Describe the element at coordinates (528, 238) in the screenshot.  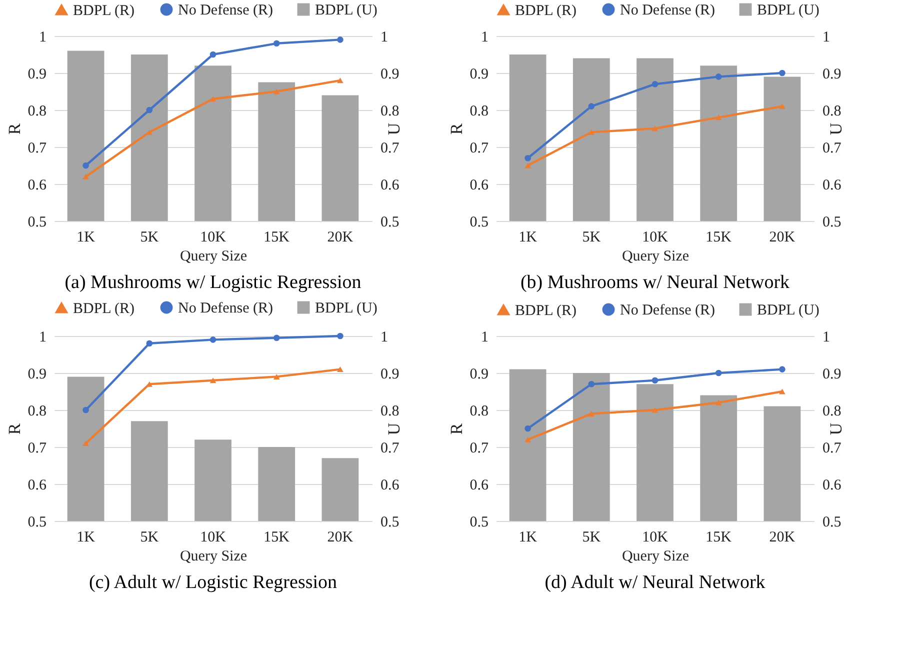
I see `x-tick-label: 1K` at that location.